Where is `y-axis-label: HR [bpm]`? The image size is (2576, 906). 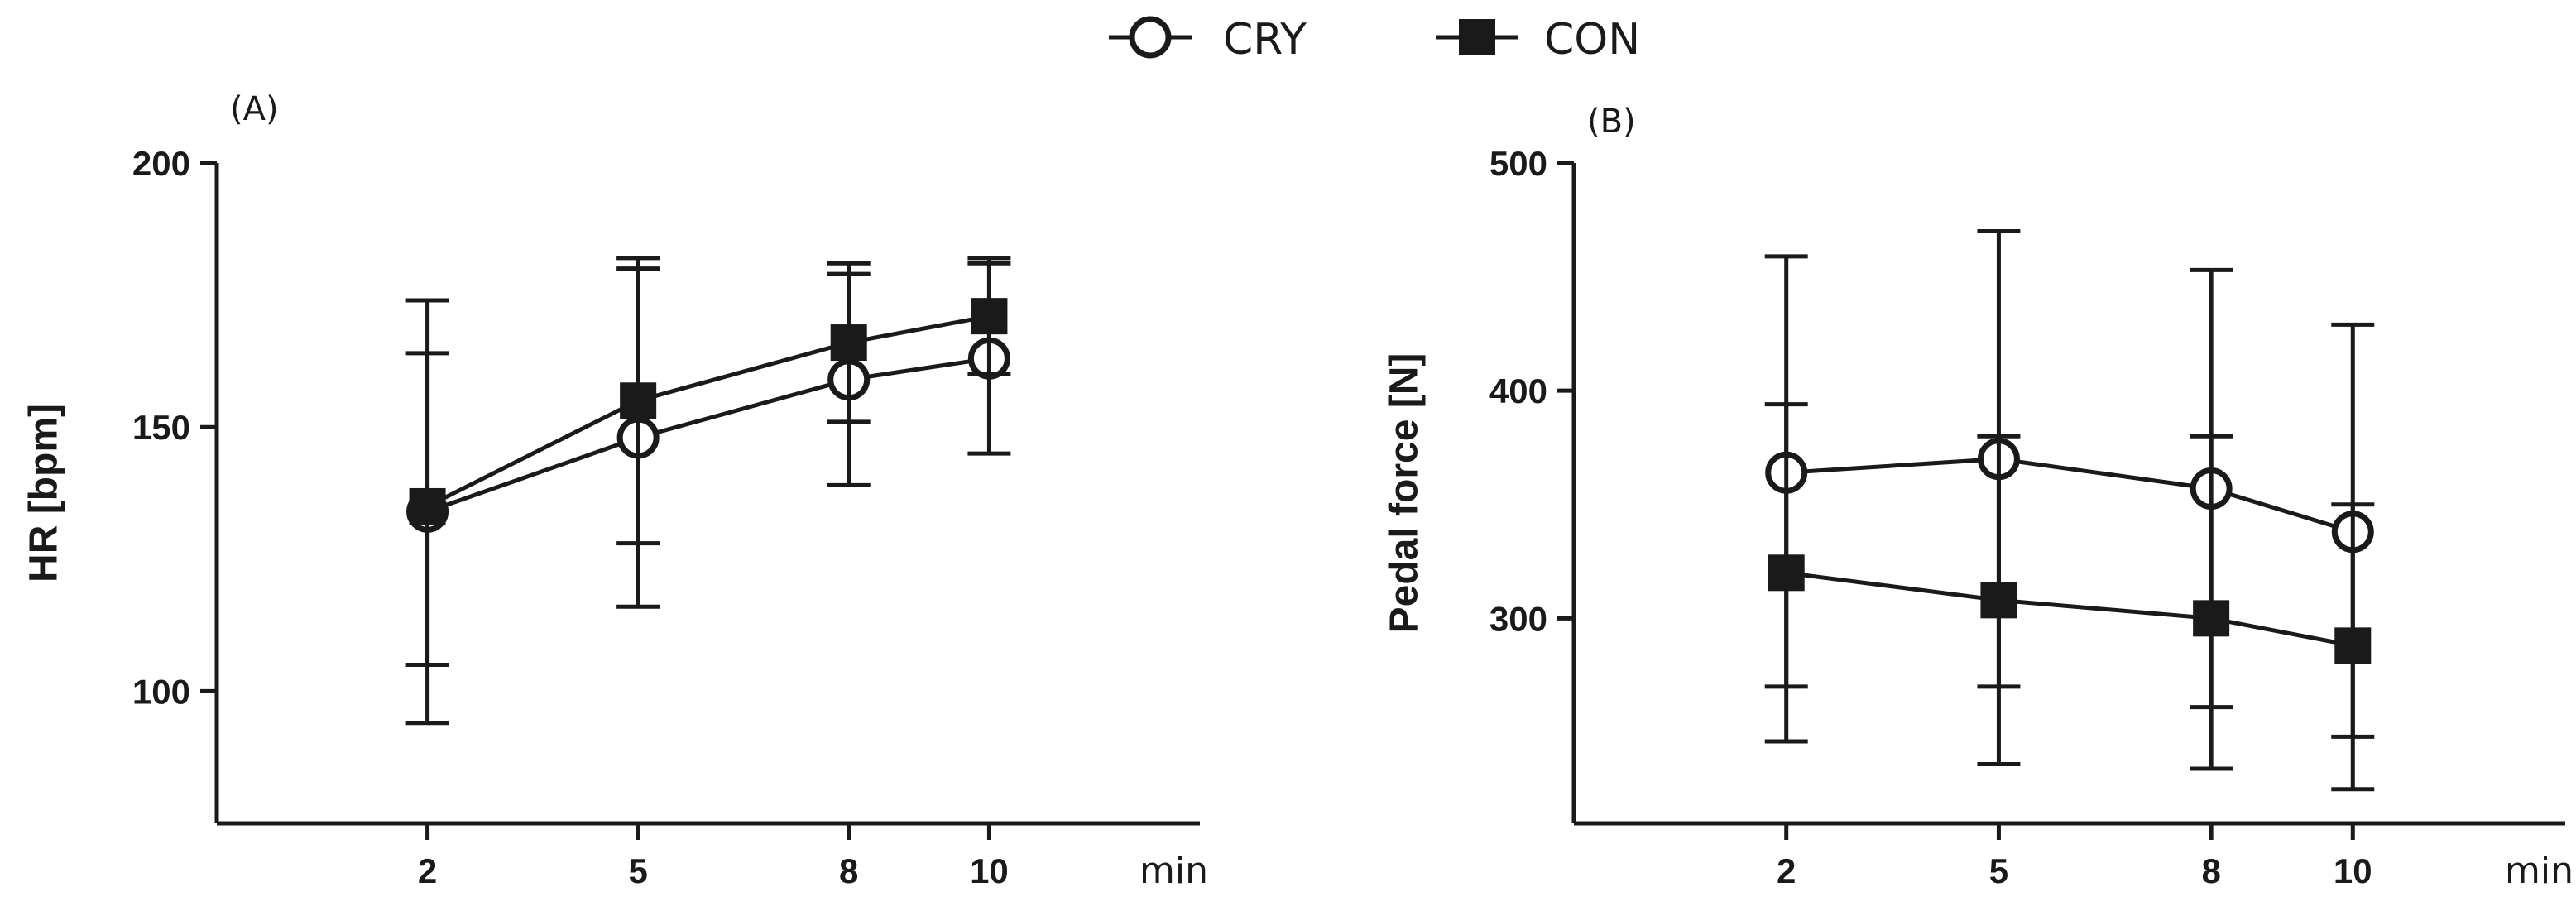
y-axis-label: HR [bpm] is located at coordinates (44, 493).